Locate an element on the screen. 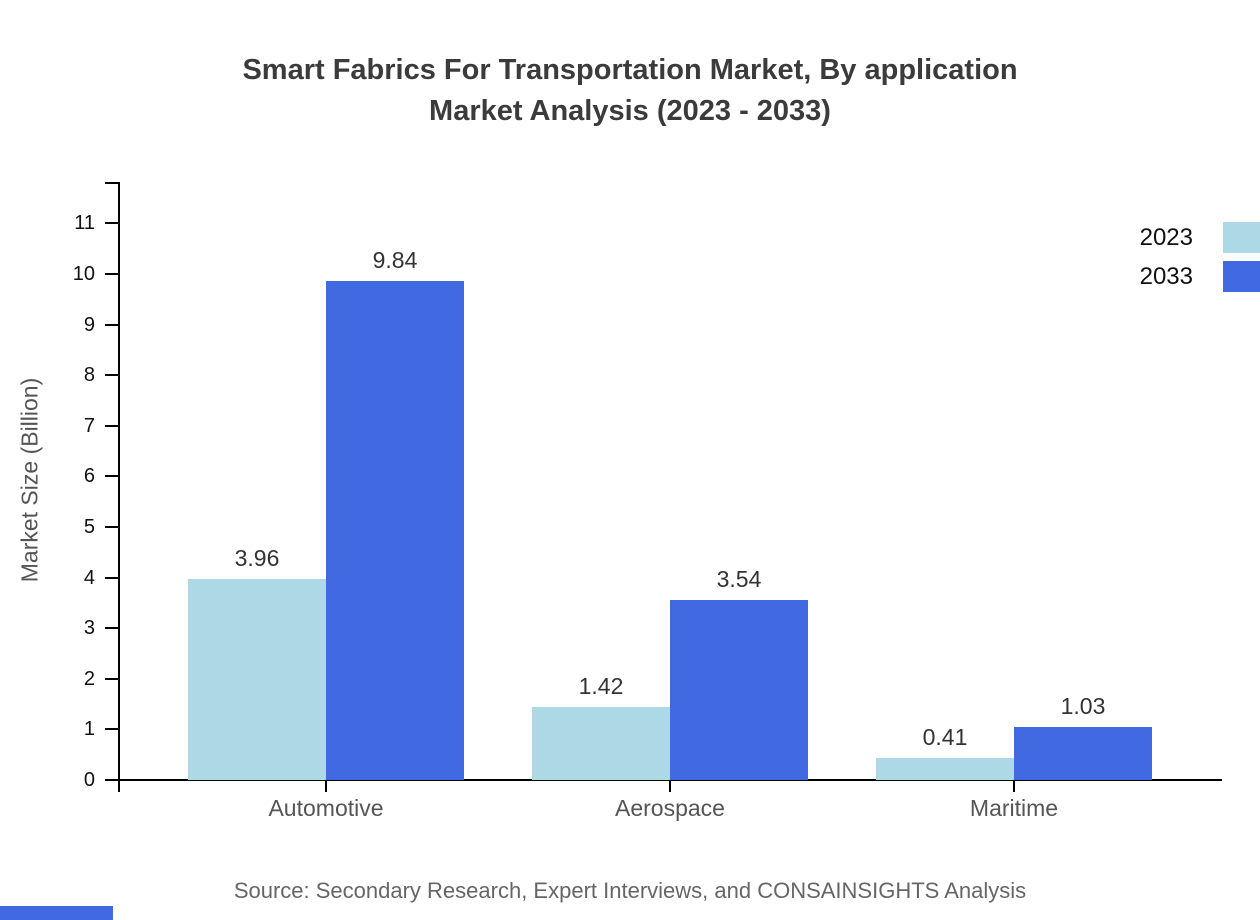  bar-2023-aerospace is located at coordinates (601, 743).